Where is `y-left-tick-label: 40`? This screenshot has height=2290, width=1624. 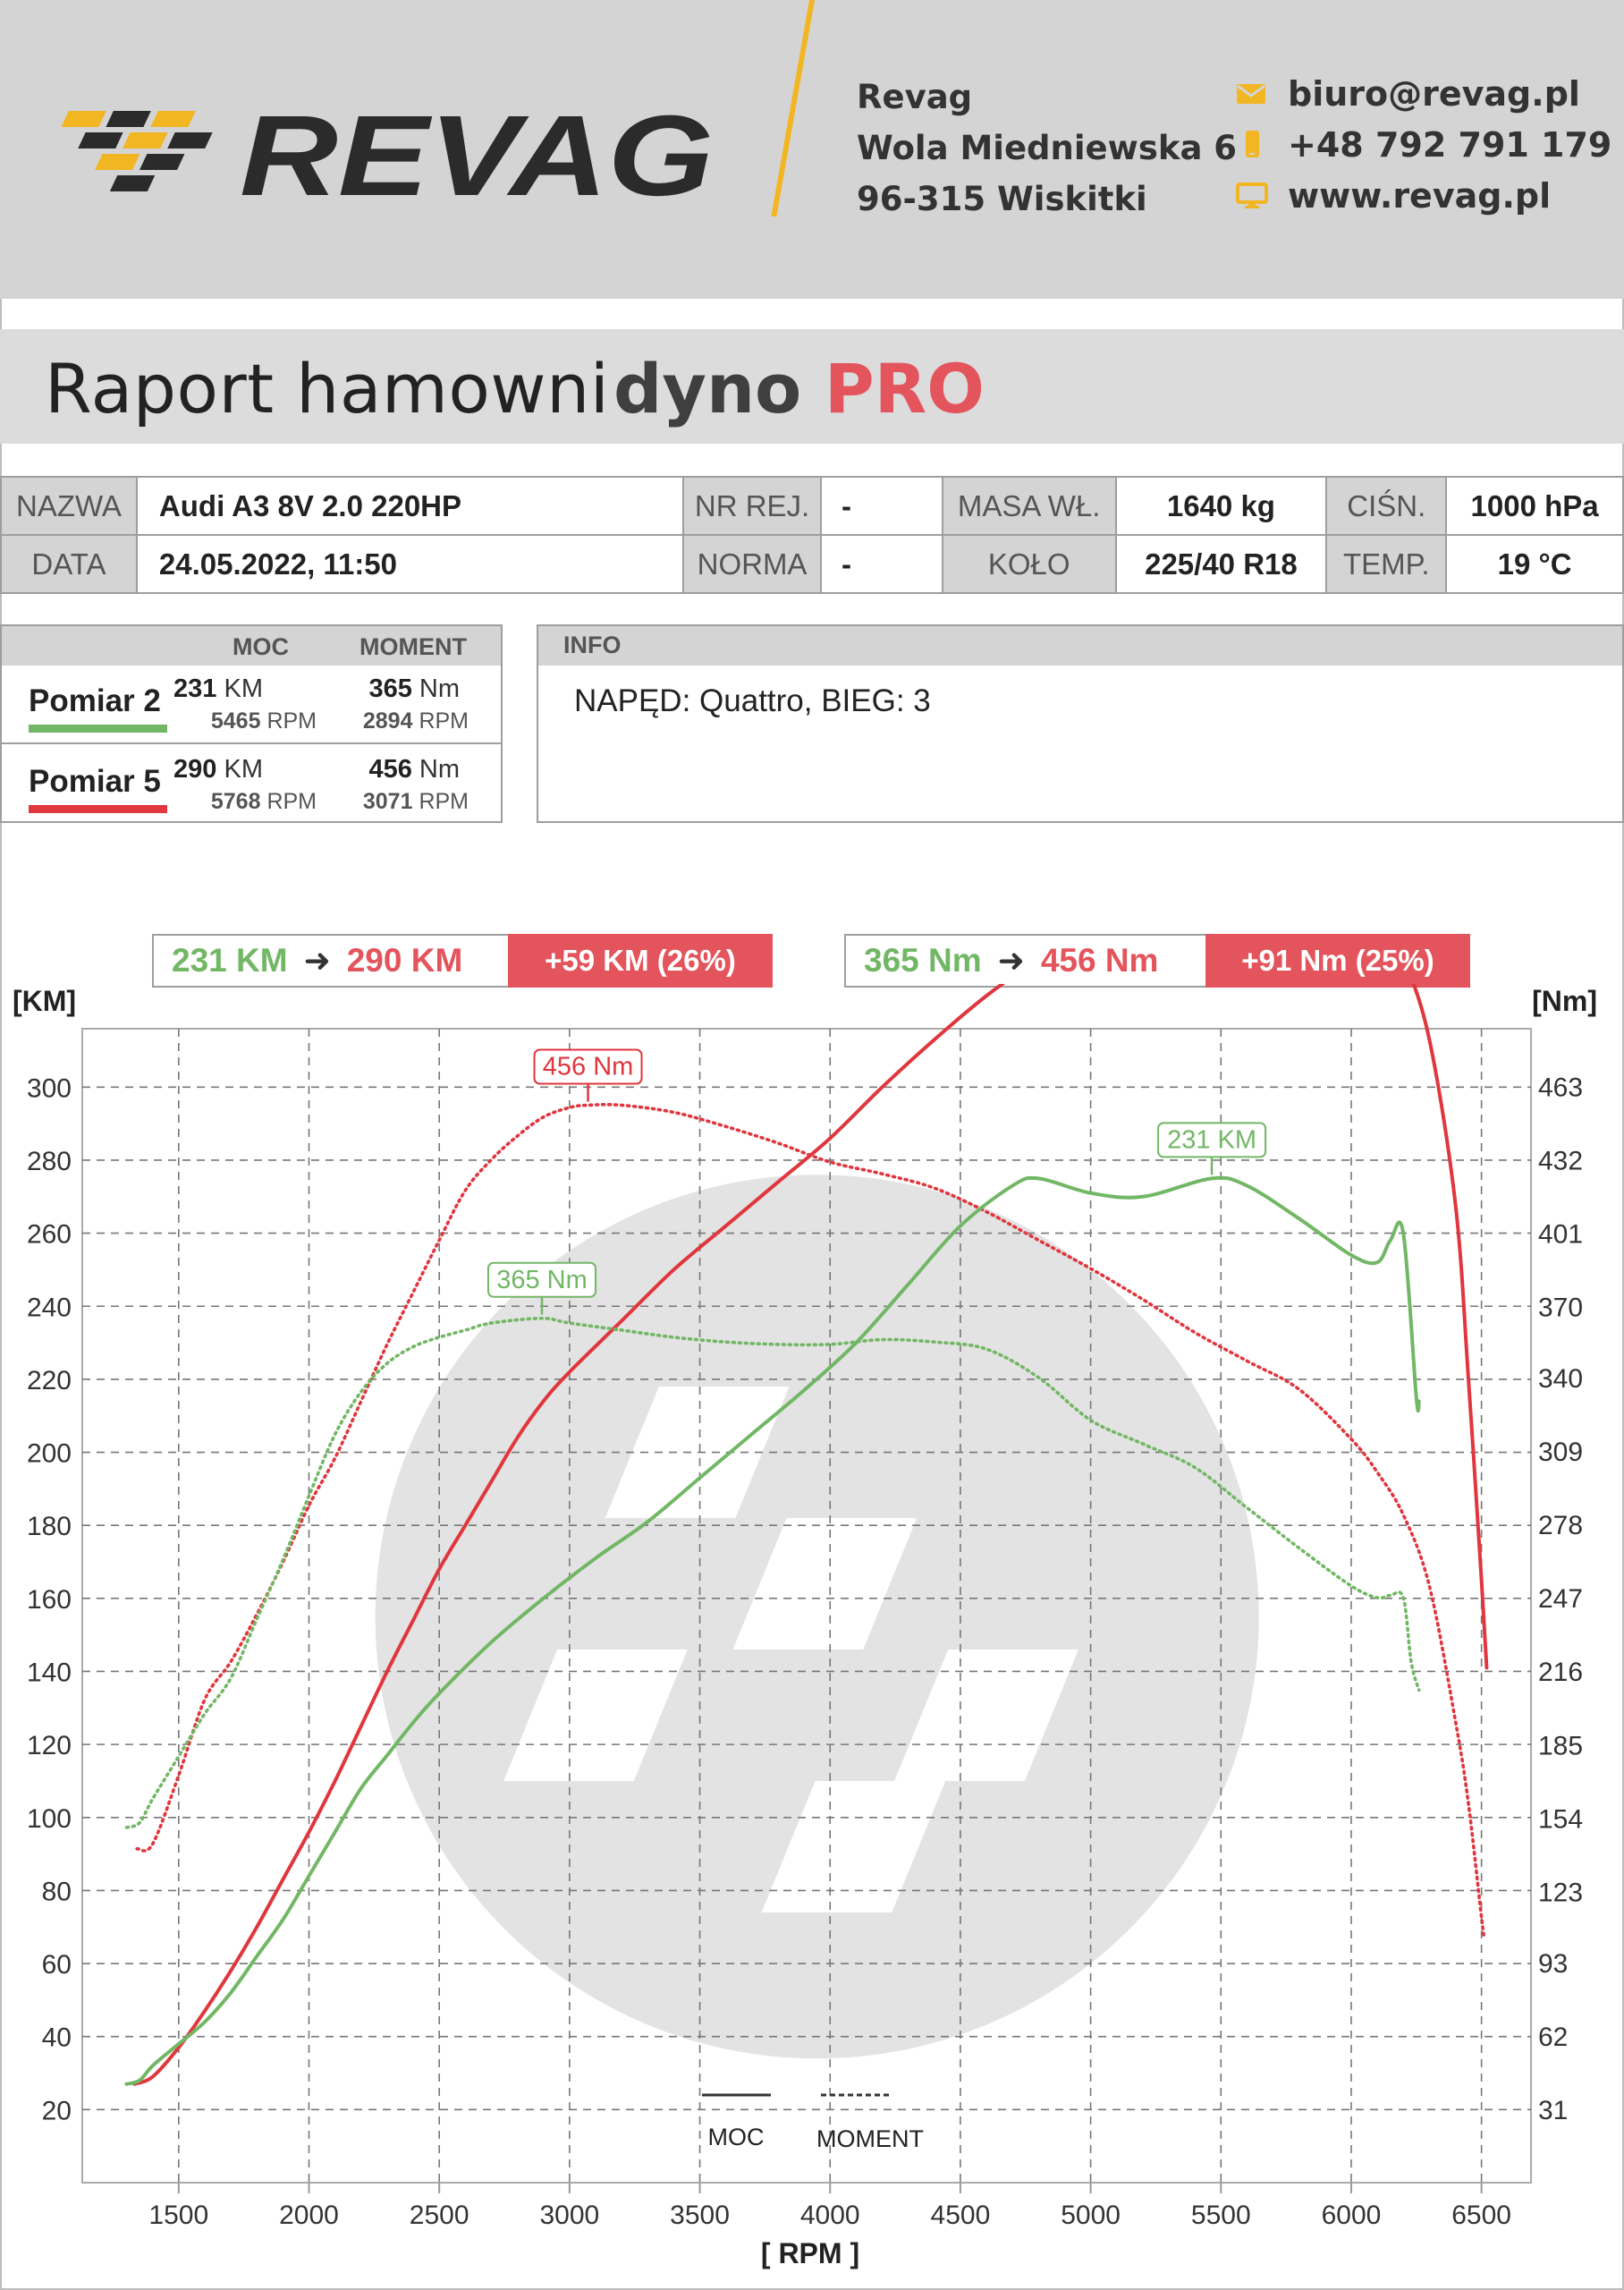
y-left-tick-label: 40 is located at coordinates (57, 2038).